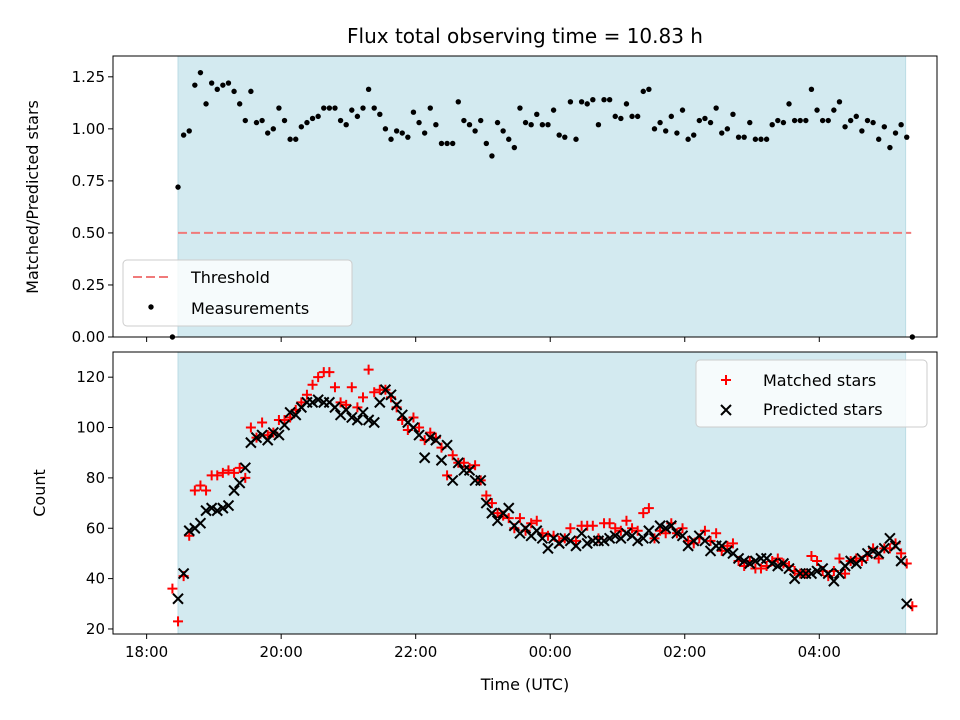 The height and width of the screenshot is (720, 960). What do you see at coordinates (146, 652) in the screenshot?
I see `x-tick-label: 18:00` at bounding box center [146, 652].